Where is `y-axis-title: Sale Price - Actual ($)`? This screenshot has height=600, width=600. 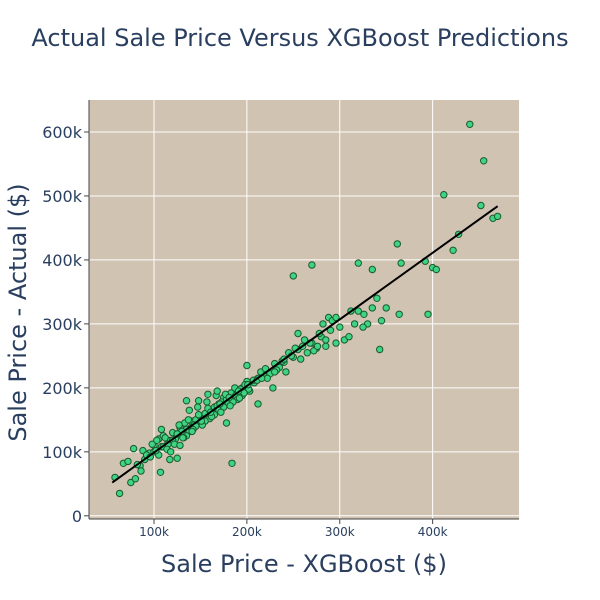
y-axis-title: Sale Price - Actual ($) is located at coordinates (18, 312).